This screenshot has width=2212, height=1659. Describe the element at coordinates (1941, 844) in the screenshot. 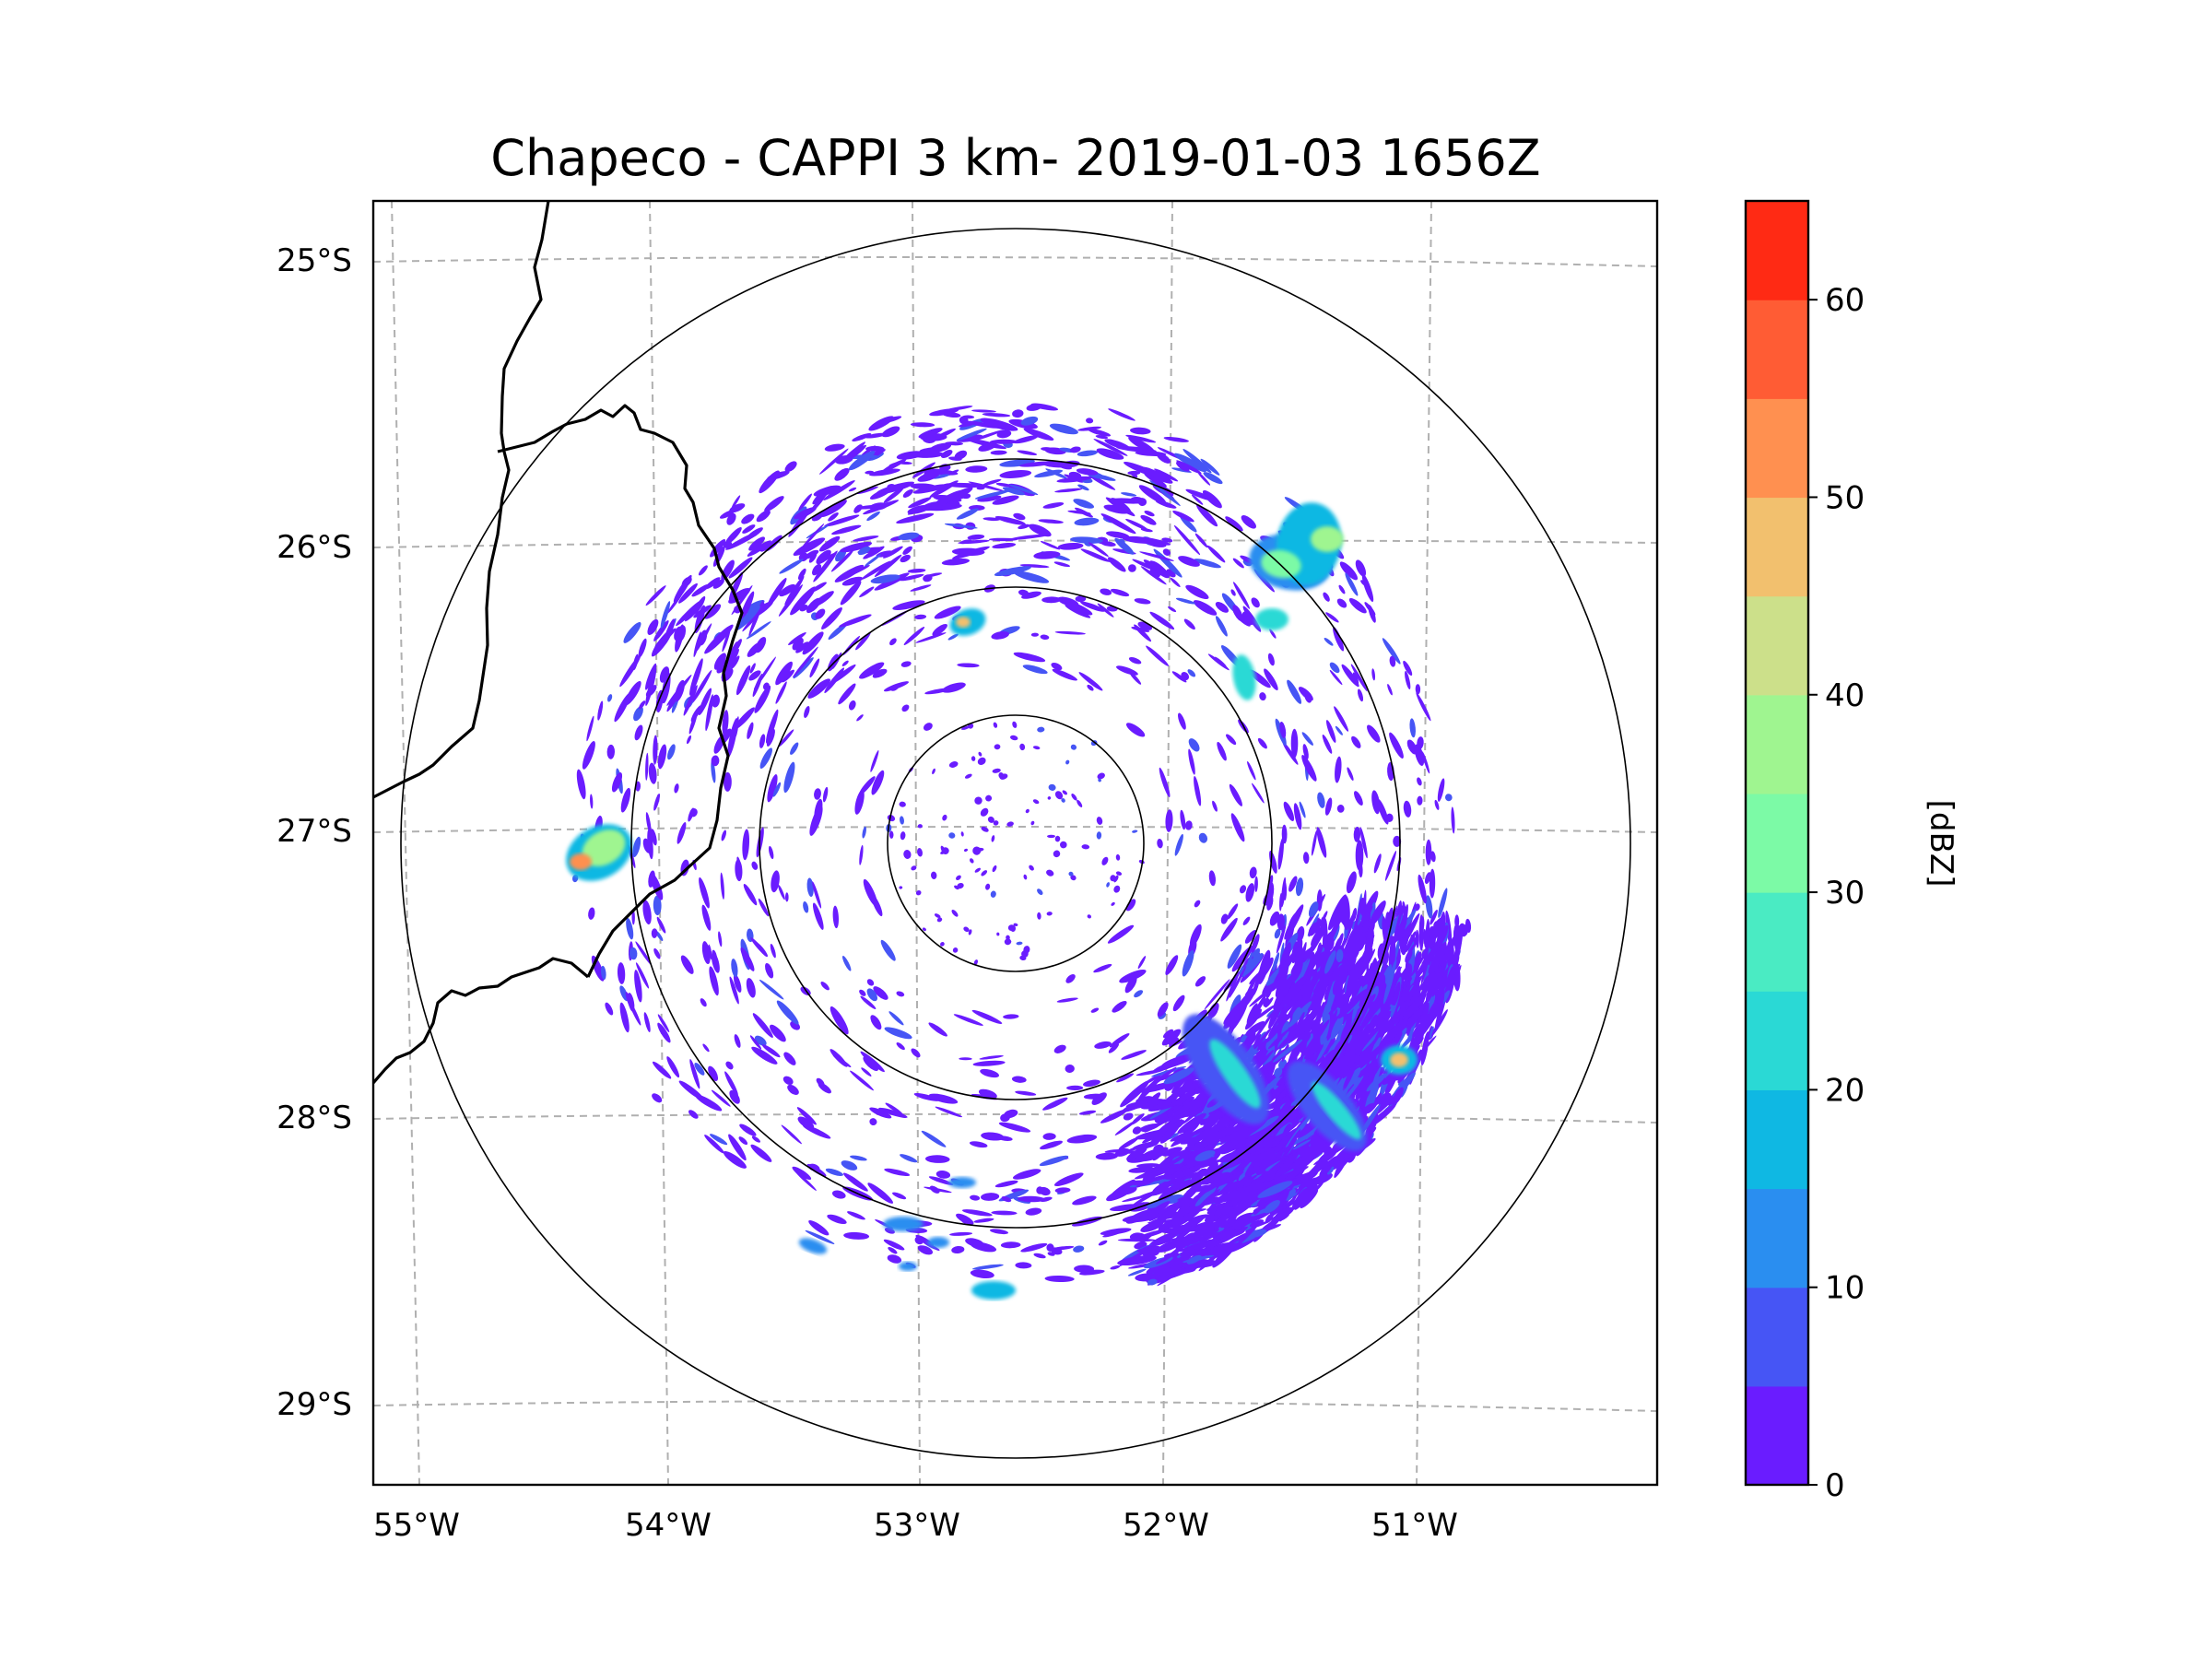

I see `colorbar-label: [dBZ]` at that location.